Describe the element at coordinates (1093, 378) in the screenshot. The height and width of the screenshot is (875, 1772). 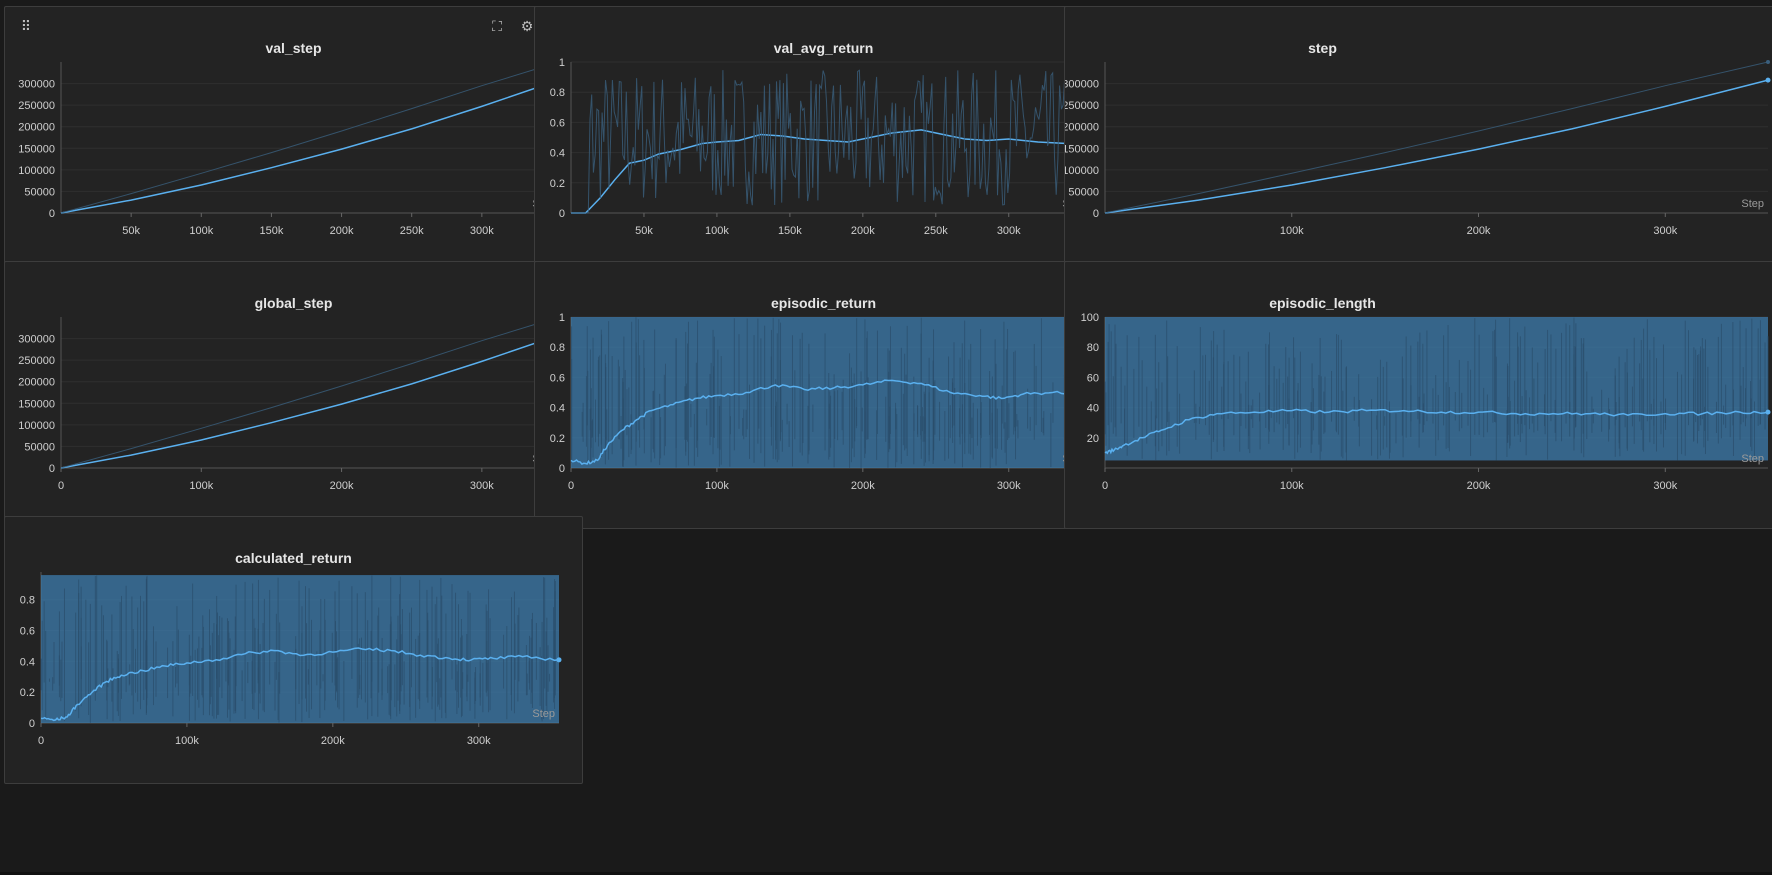
I see `y-tick-label: 60` at that location.